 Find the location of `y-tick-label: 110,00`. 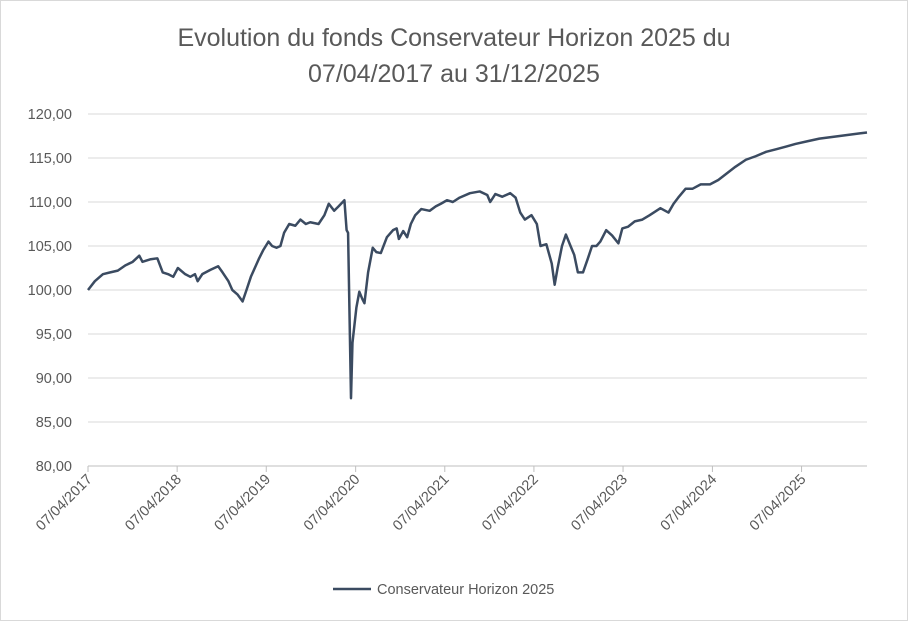

y-tick-label: 110,00 is located at coordinates (50, 203).